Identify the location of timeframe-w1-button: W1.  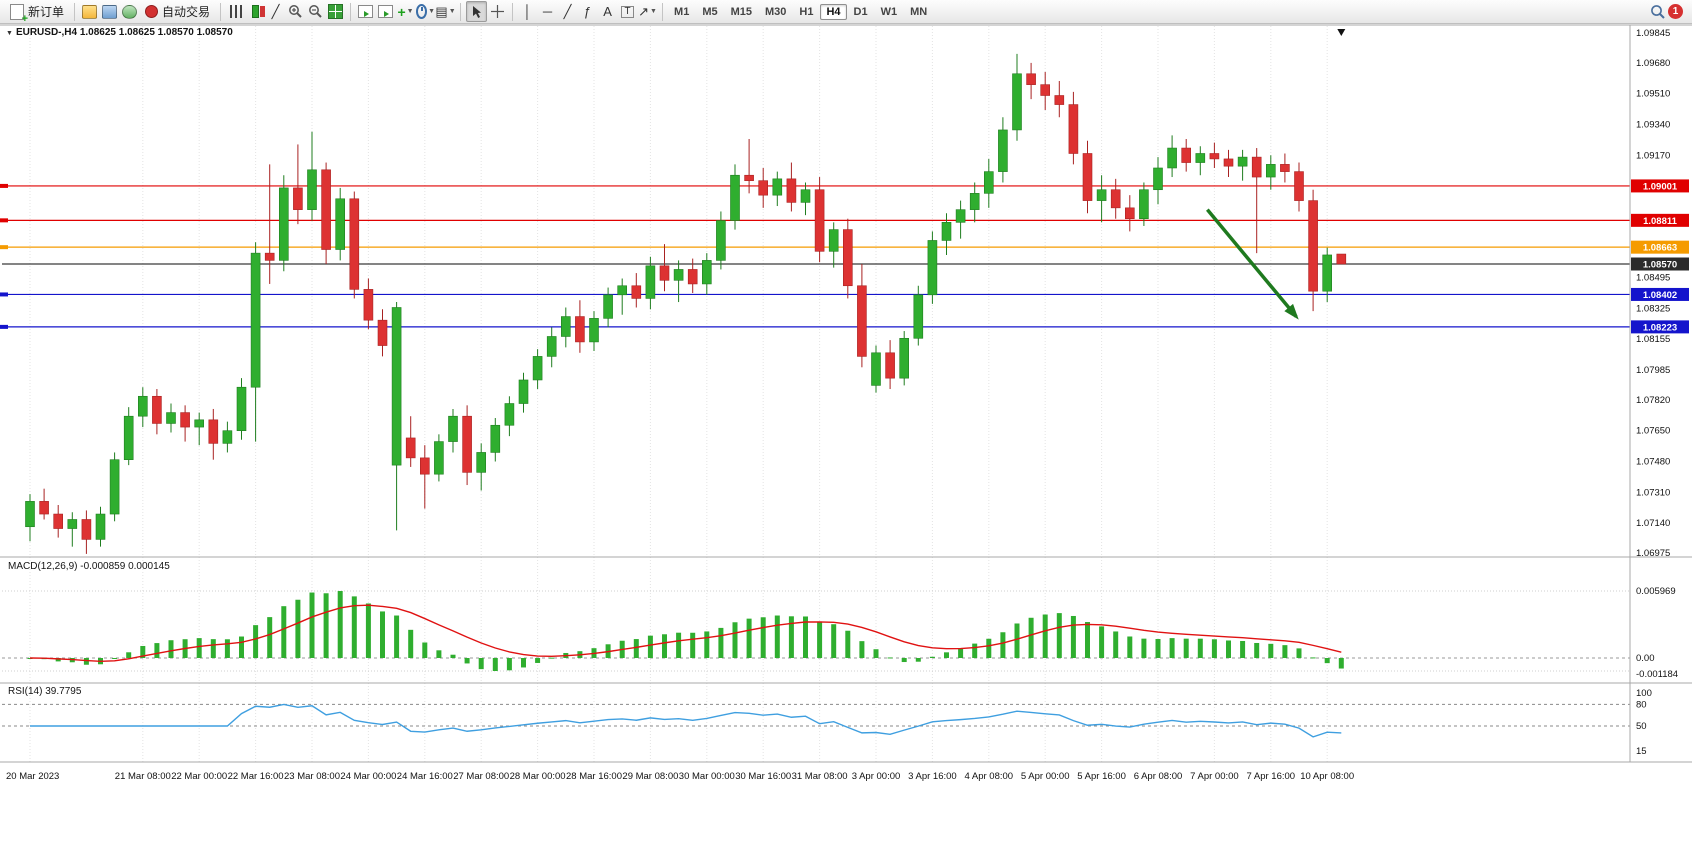
(889, 11).